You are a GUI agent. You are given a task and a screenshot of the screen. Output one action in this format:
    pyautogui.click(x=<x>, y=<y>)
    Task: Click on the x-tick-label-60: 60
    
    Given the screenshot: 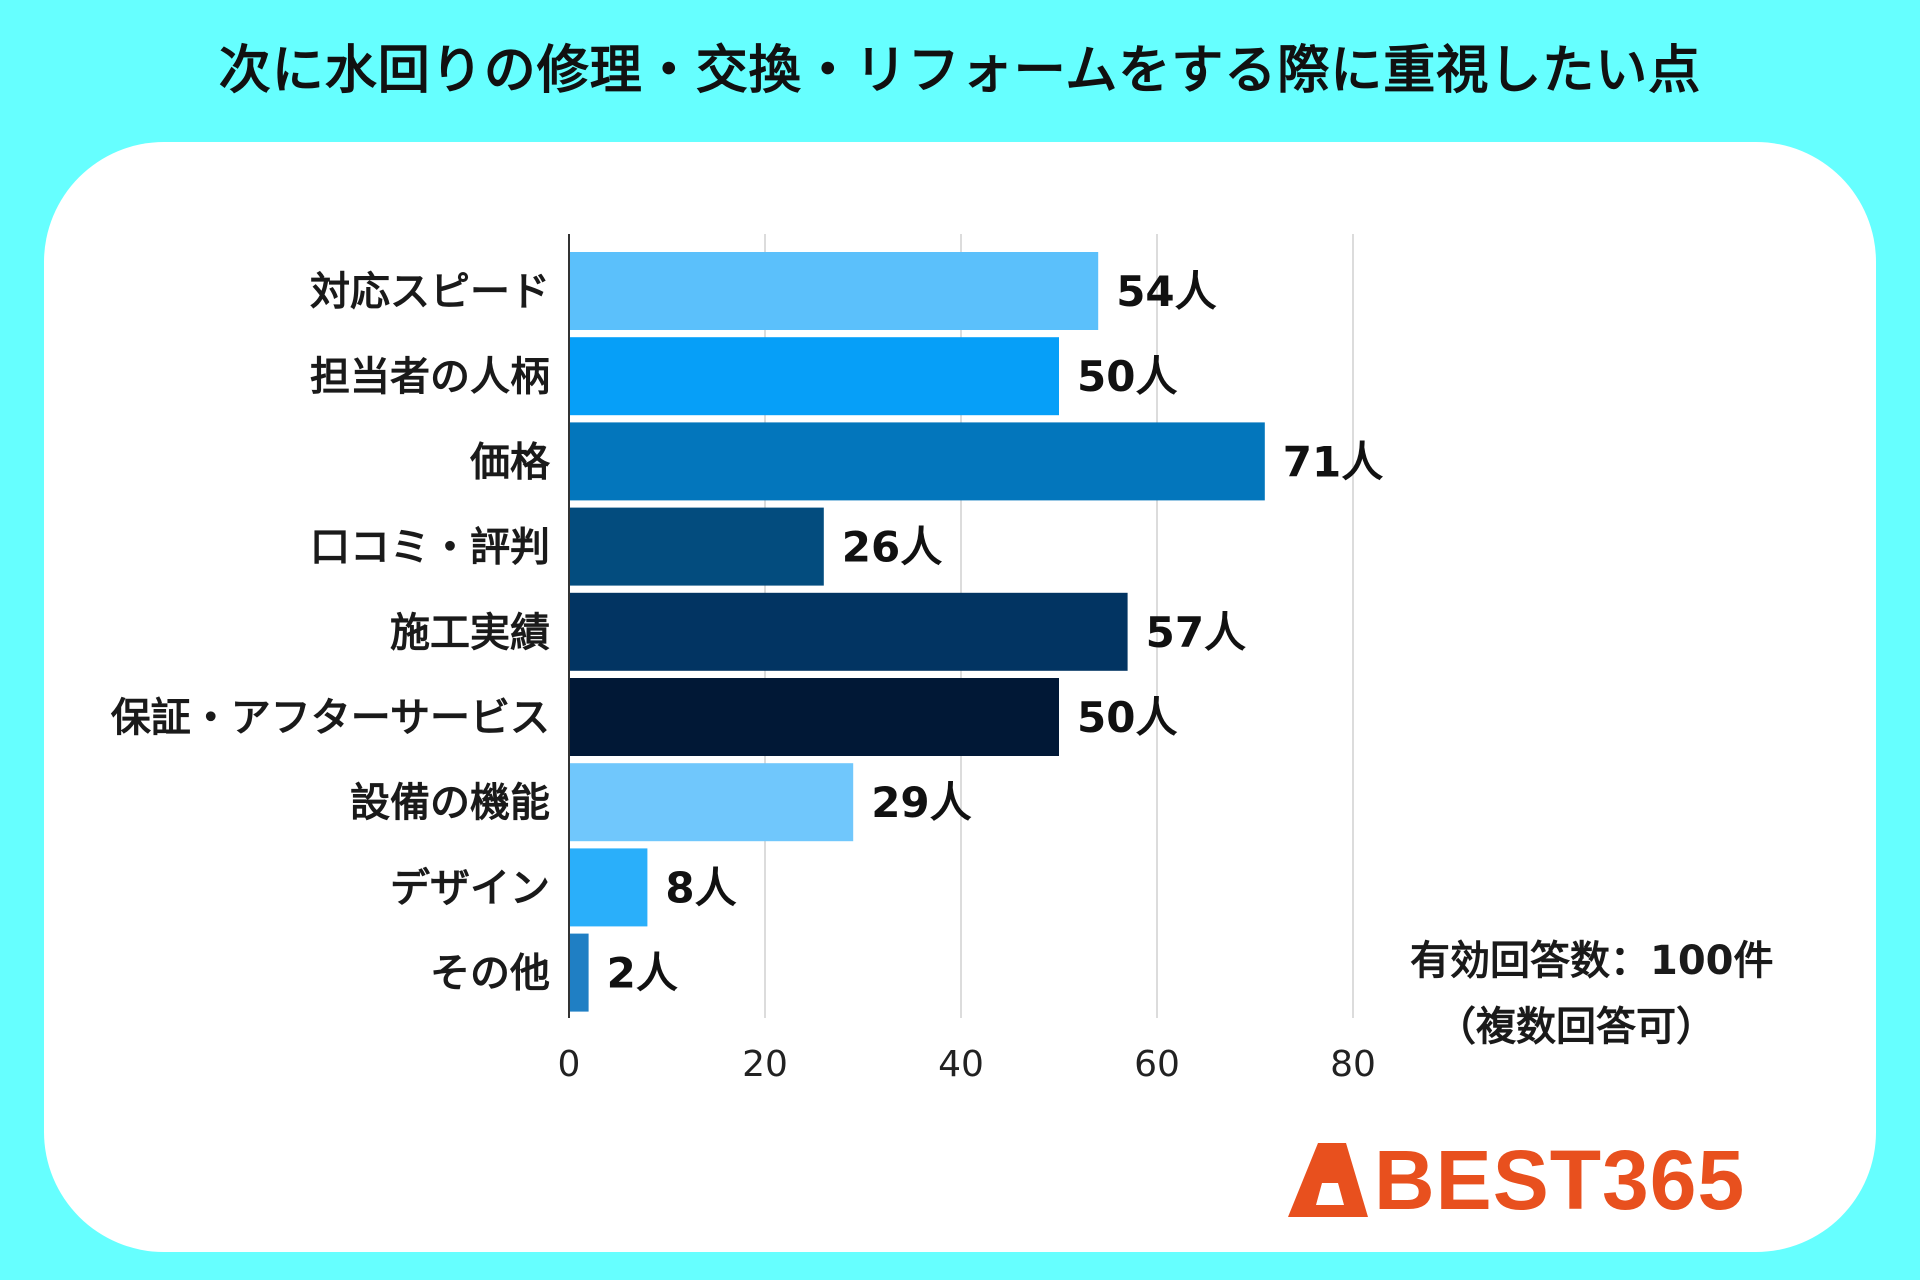 What is the action you would take?
    pyautogui.click(x=1157, y=1064)
    